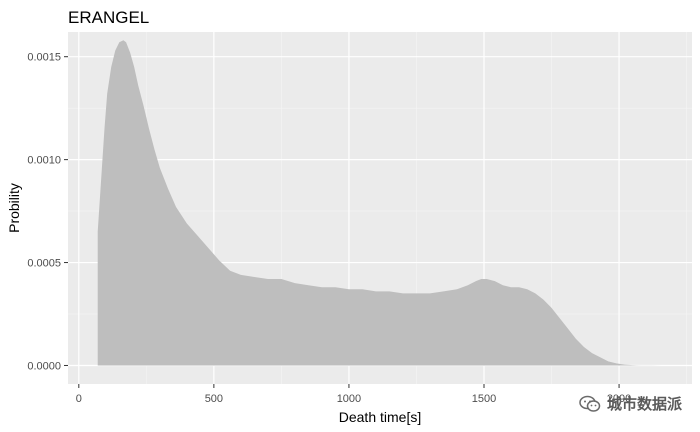  Describe the element at coordinates (619, 399) in the screenshot. I see `x-tick-label: 2000` at that location.